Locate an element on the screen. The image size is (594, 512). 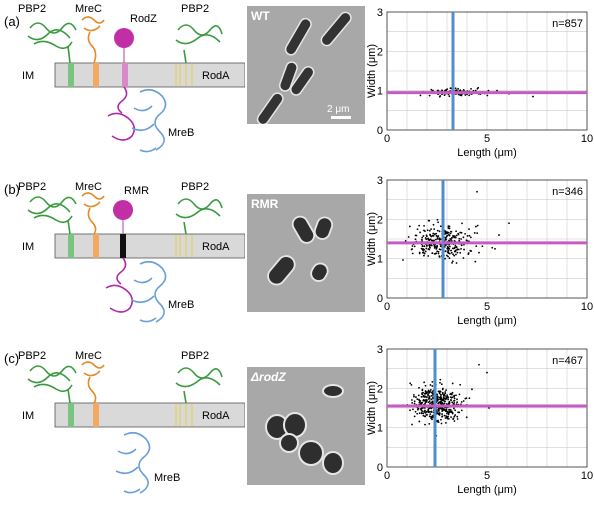
diagram-c: (c) PBP2 MreC PBP2 IM RodA is located at coordinates (124, 422).